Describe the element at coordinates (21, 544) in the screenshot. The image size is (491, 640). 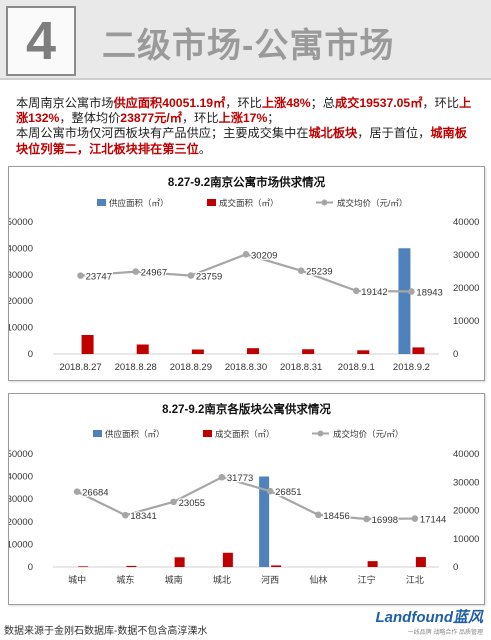
I see `y-left-tick-label: 10000` at that location.